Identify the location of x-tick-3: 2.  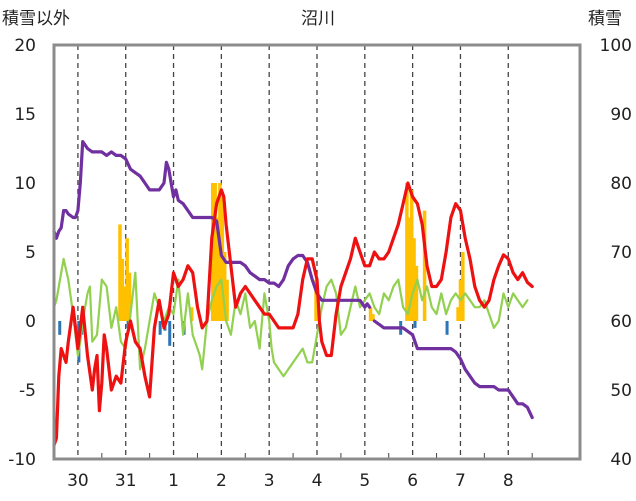
(221, 481).